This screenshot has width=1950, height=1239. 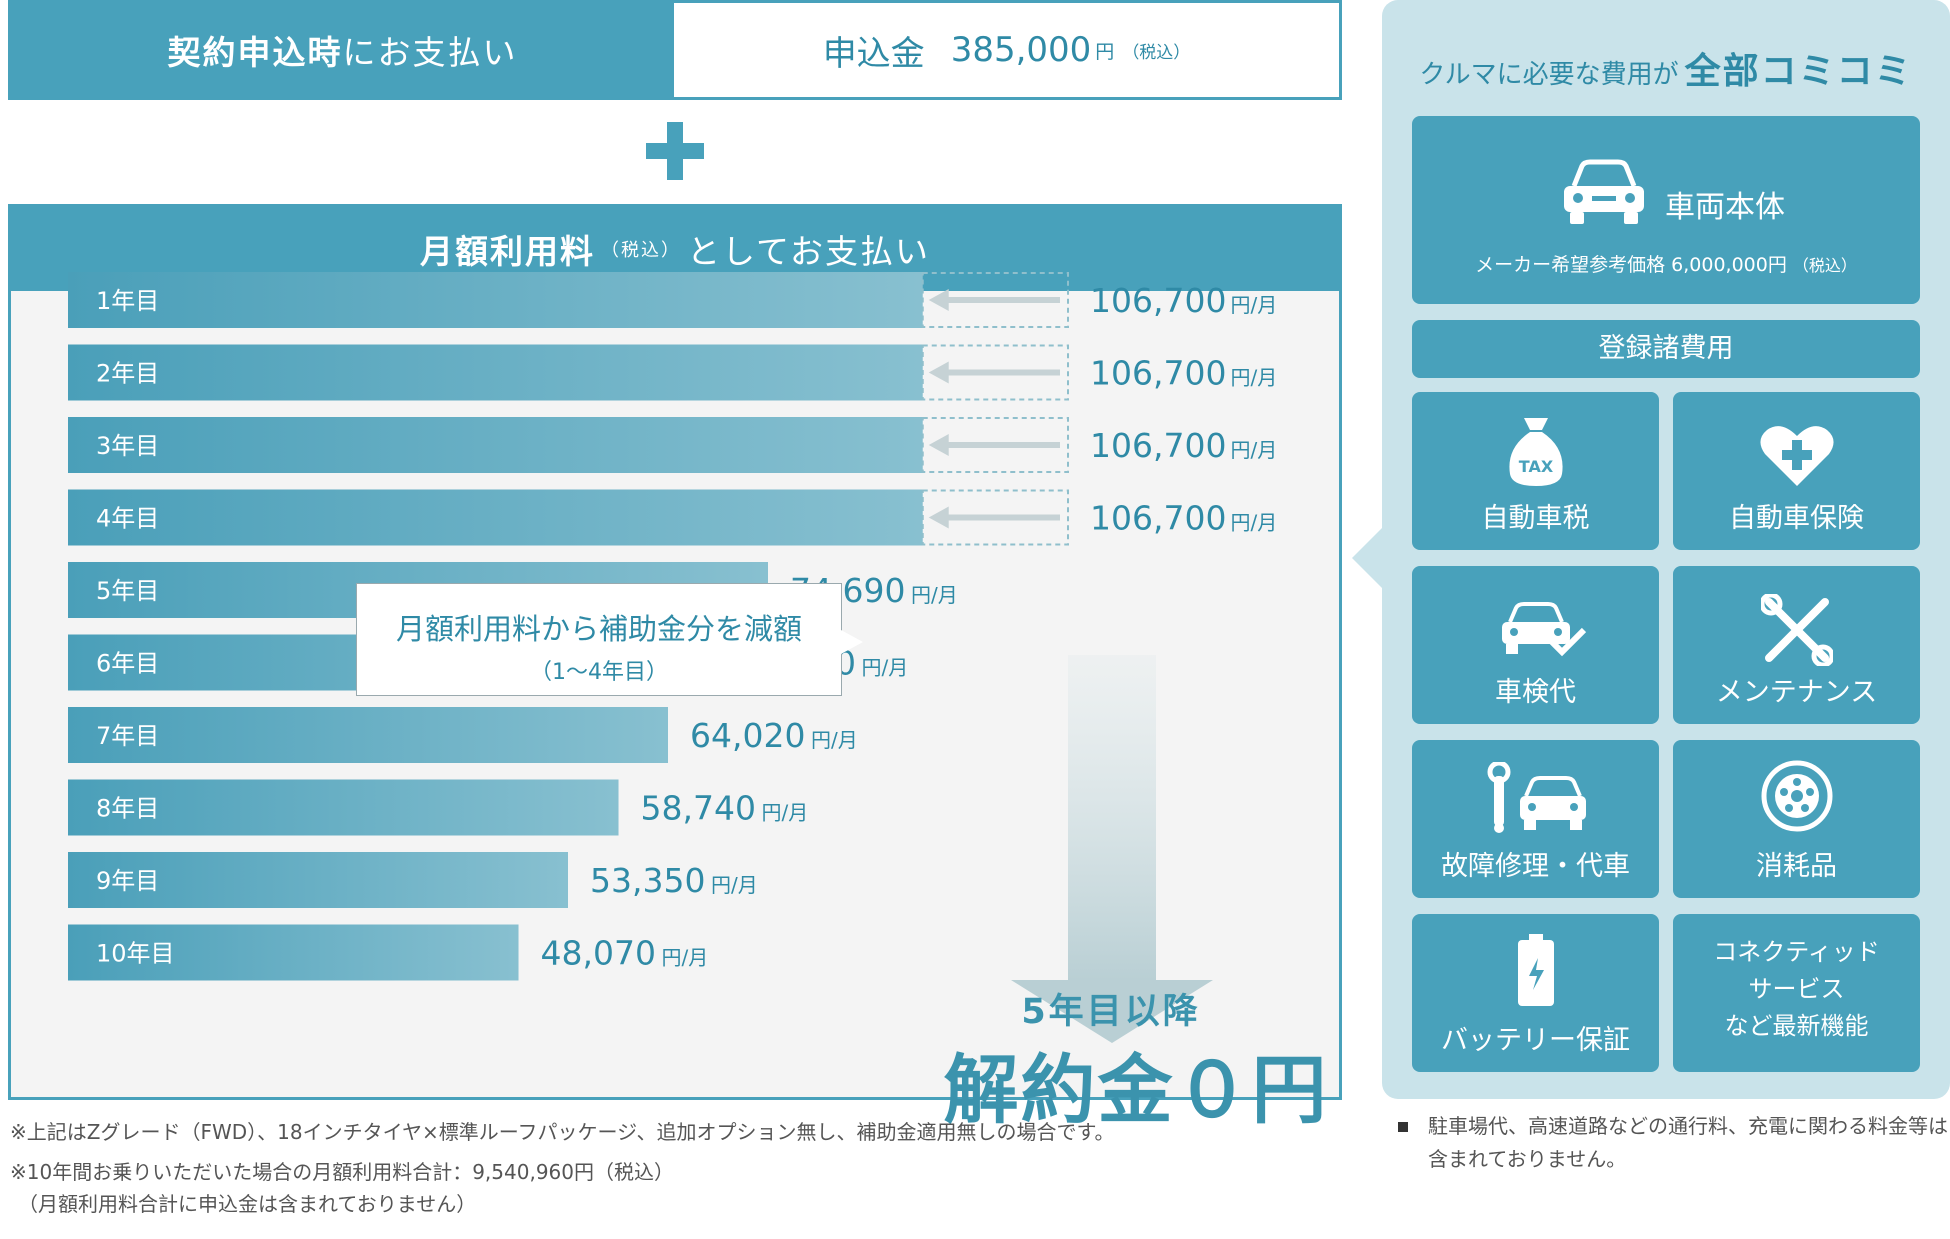 I want to click on bar-value-label: 64,020, so click(x=747, y=735).